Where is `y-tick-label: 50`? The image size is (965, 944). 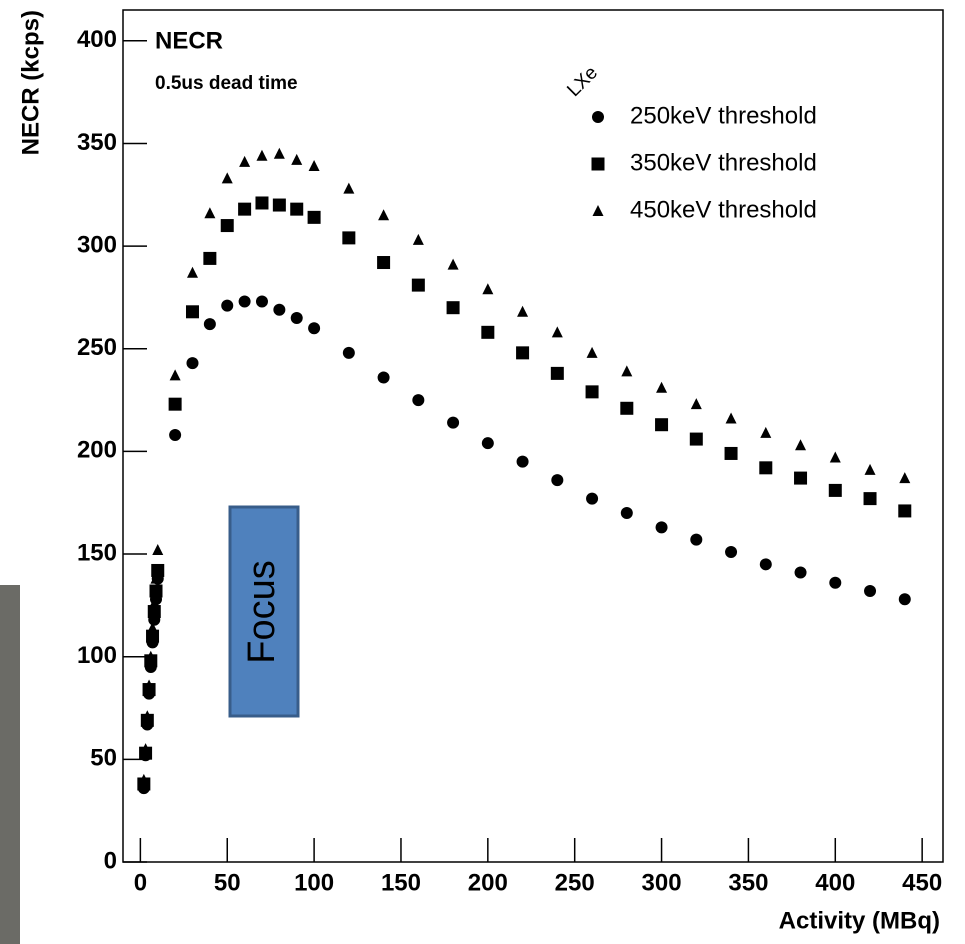
y-tick-label: 50 is located at coordinates (103, 758).